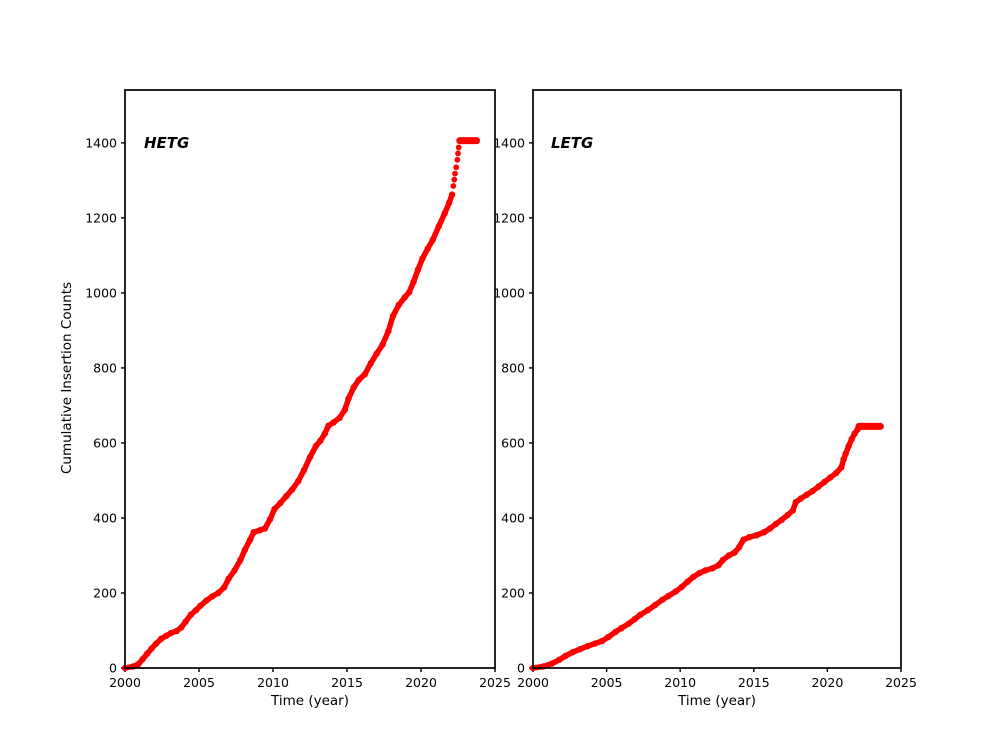 The width and height of the screenshot is (1000, 750). Describe the element at coordinates (901, 682) in the screenshot. I see `x-tick-label: 2025` at that location.